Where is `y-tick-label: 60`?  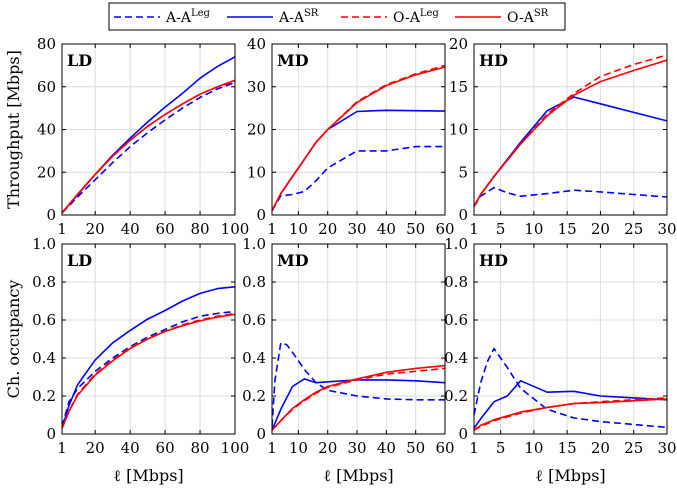
y-tick-label: 60 is located at coordinates (46, 87).